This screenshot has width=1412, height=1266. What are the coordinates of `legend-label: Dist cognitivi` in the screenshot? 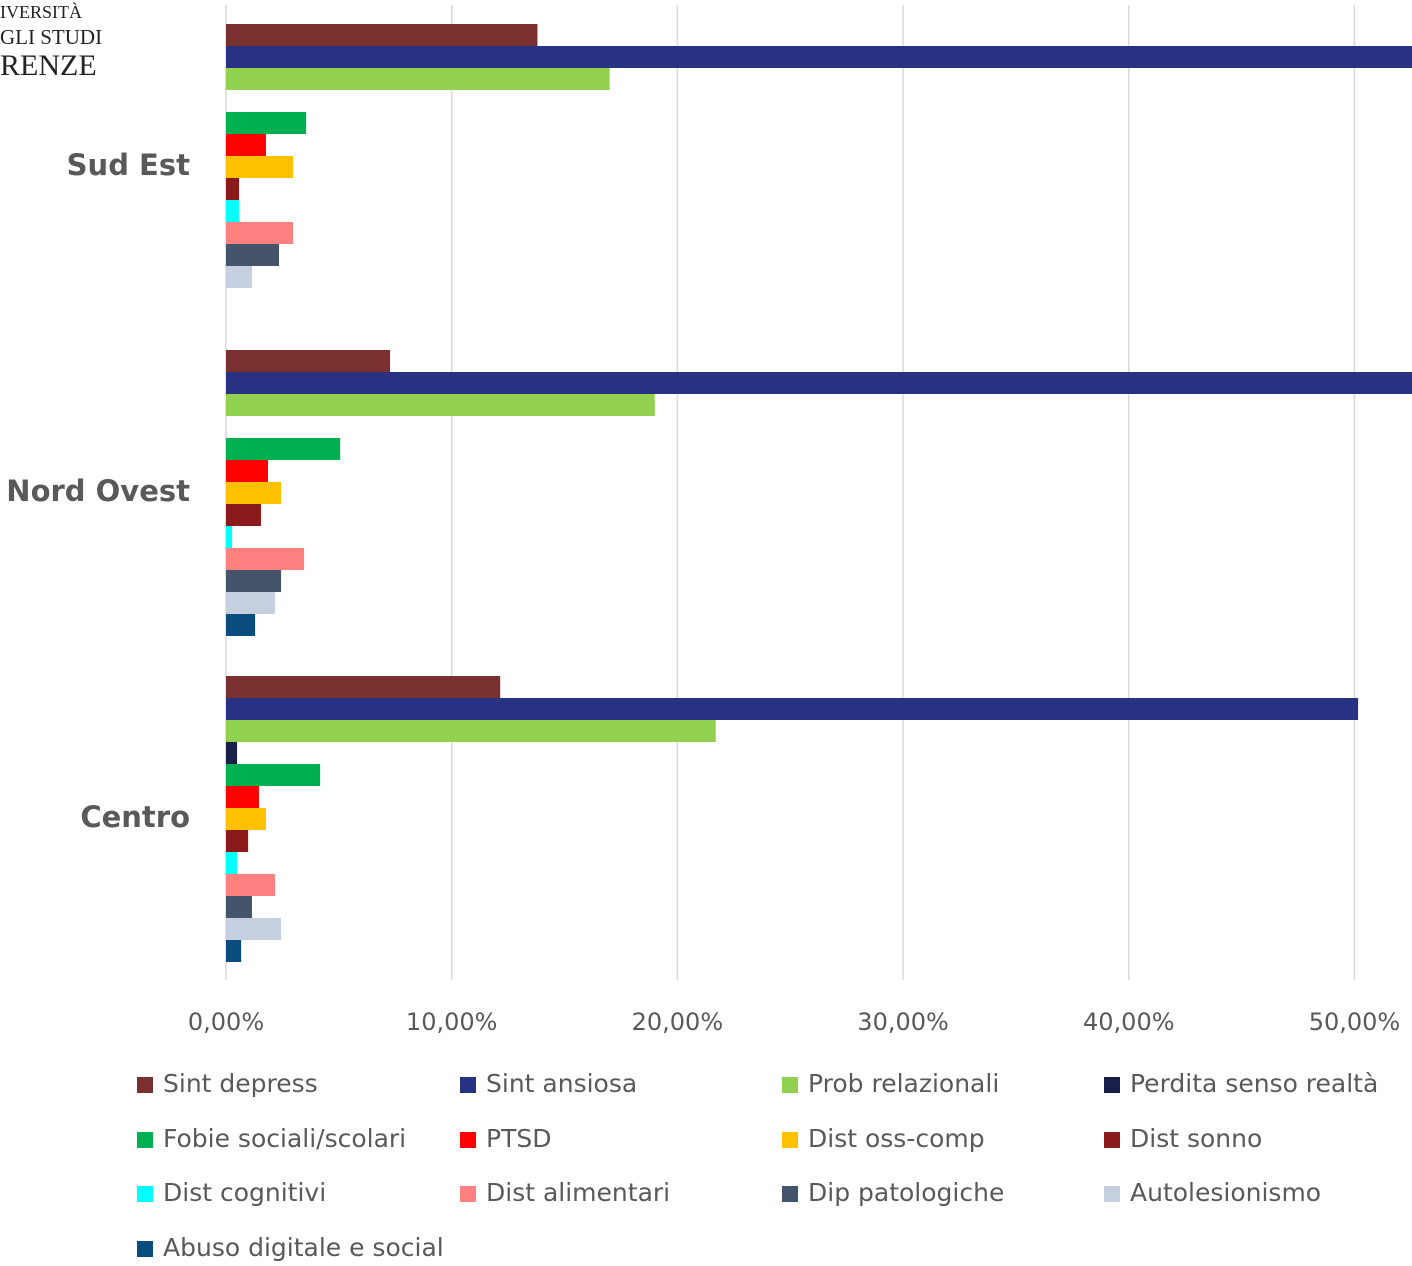 It's located at (244, 1192).